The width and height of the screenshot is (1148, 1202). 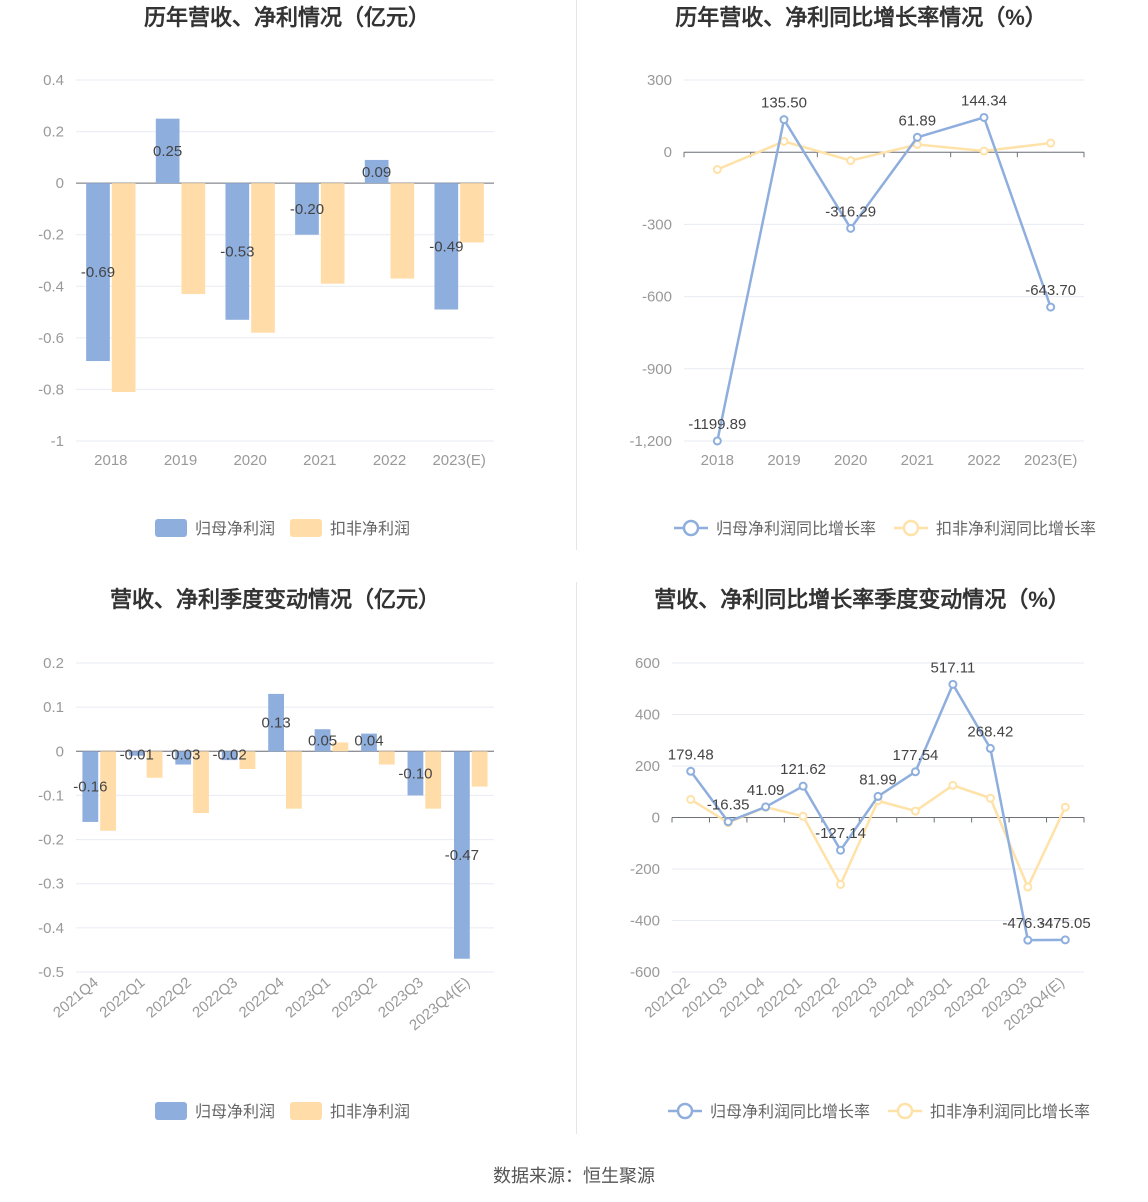 I want to click on x-tick-label: 2022Q2, so click(x=169, y=997).